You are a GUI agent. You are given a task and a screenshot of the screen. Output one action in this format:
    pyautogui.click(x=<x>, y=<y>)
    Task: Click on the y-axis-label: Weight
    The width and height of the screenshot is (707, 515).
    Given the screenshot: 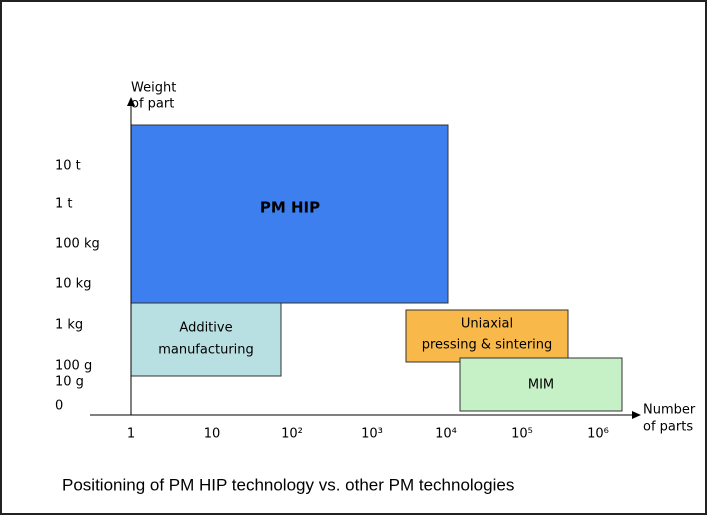 What is the action you would take?
    pyautogui.click(x=153, y=88)
    